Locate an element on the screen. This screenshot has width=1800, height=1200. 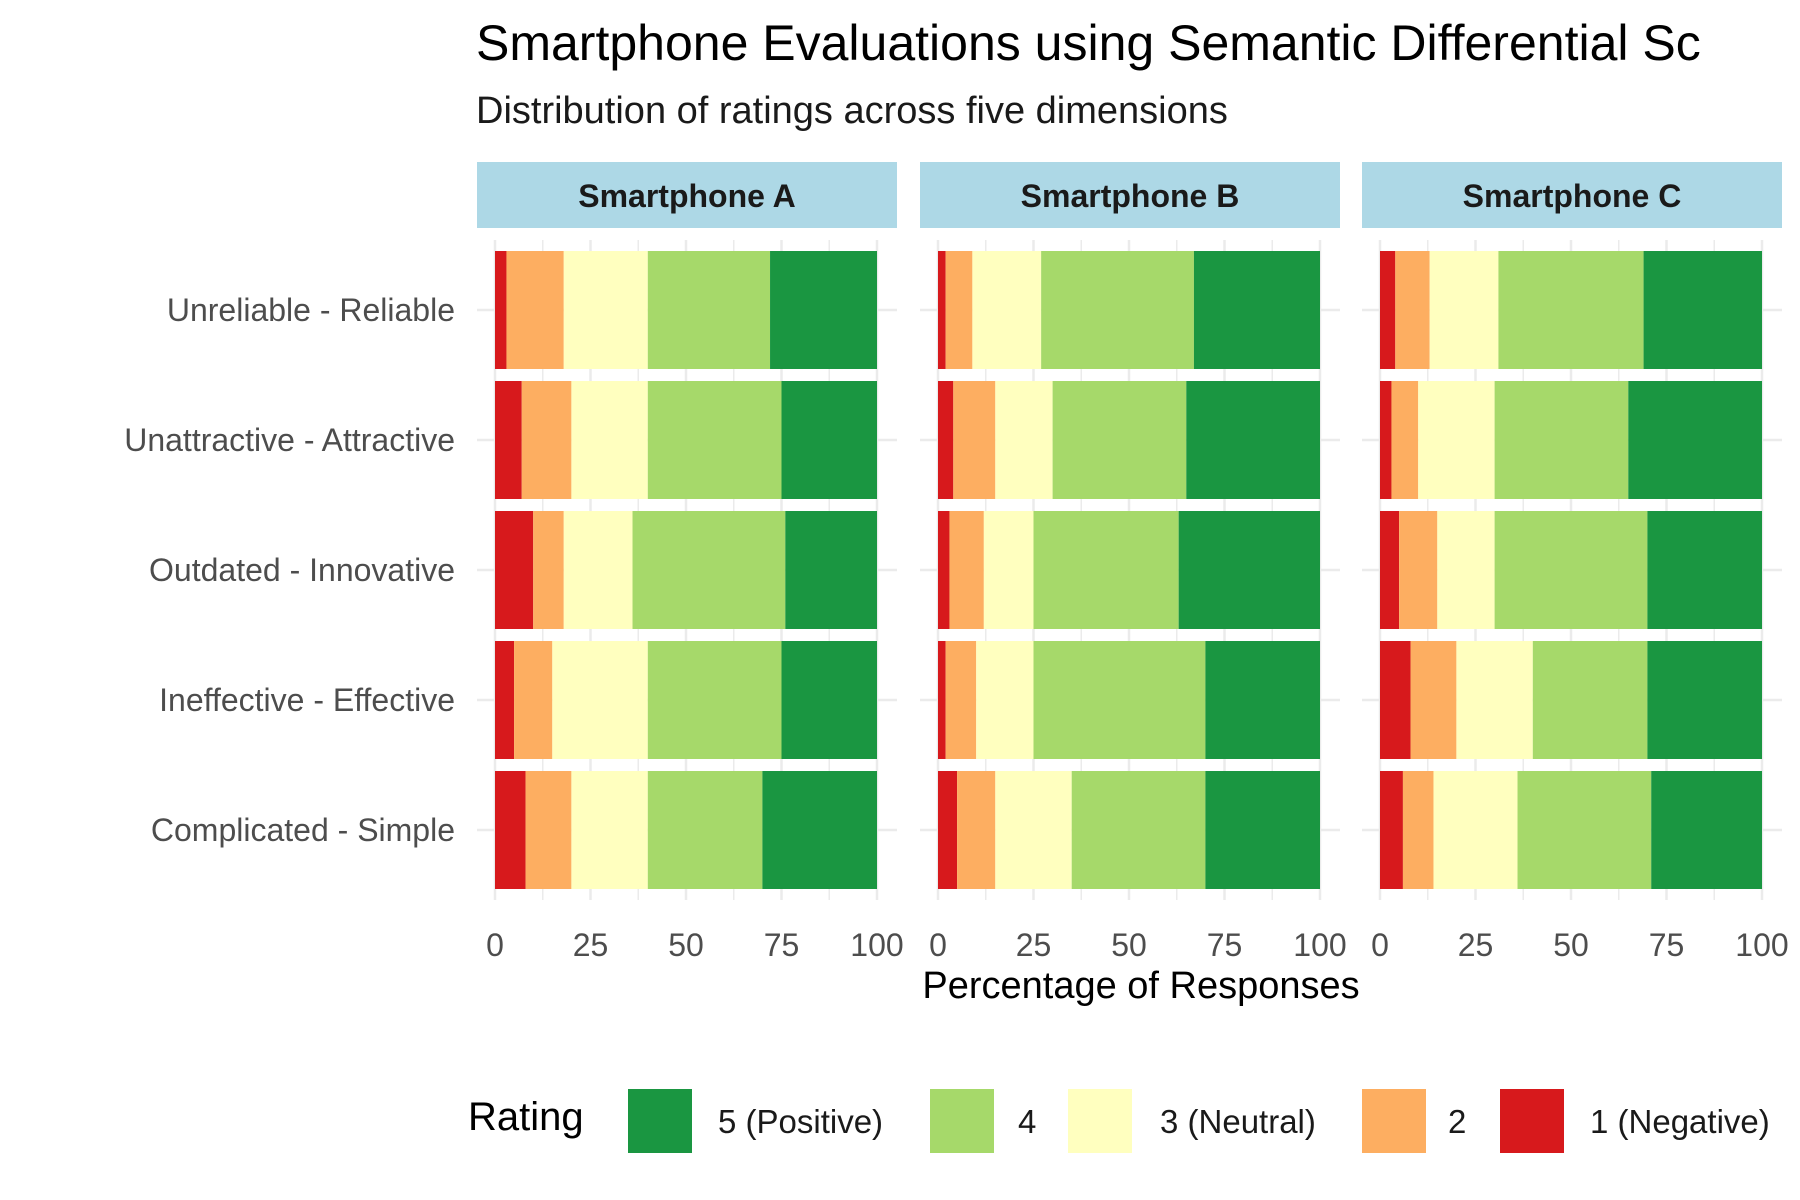
y-category-label: Outdated - Innovative is located at coordinates (302, 570).